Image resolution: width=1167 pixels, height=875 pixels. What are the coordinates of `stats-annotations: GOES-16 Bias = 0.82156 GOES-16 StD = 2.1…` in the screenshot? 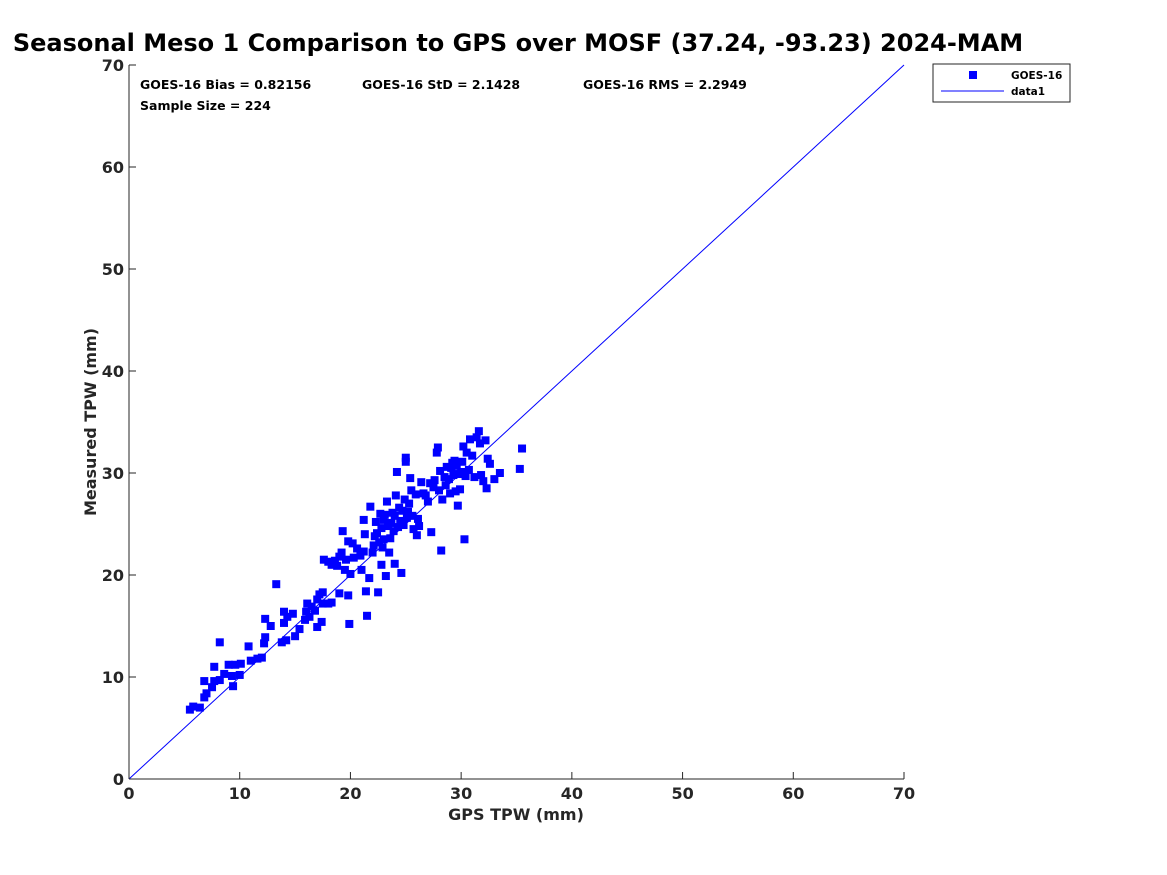 It's located at (443, 95).